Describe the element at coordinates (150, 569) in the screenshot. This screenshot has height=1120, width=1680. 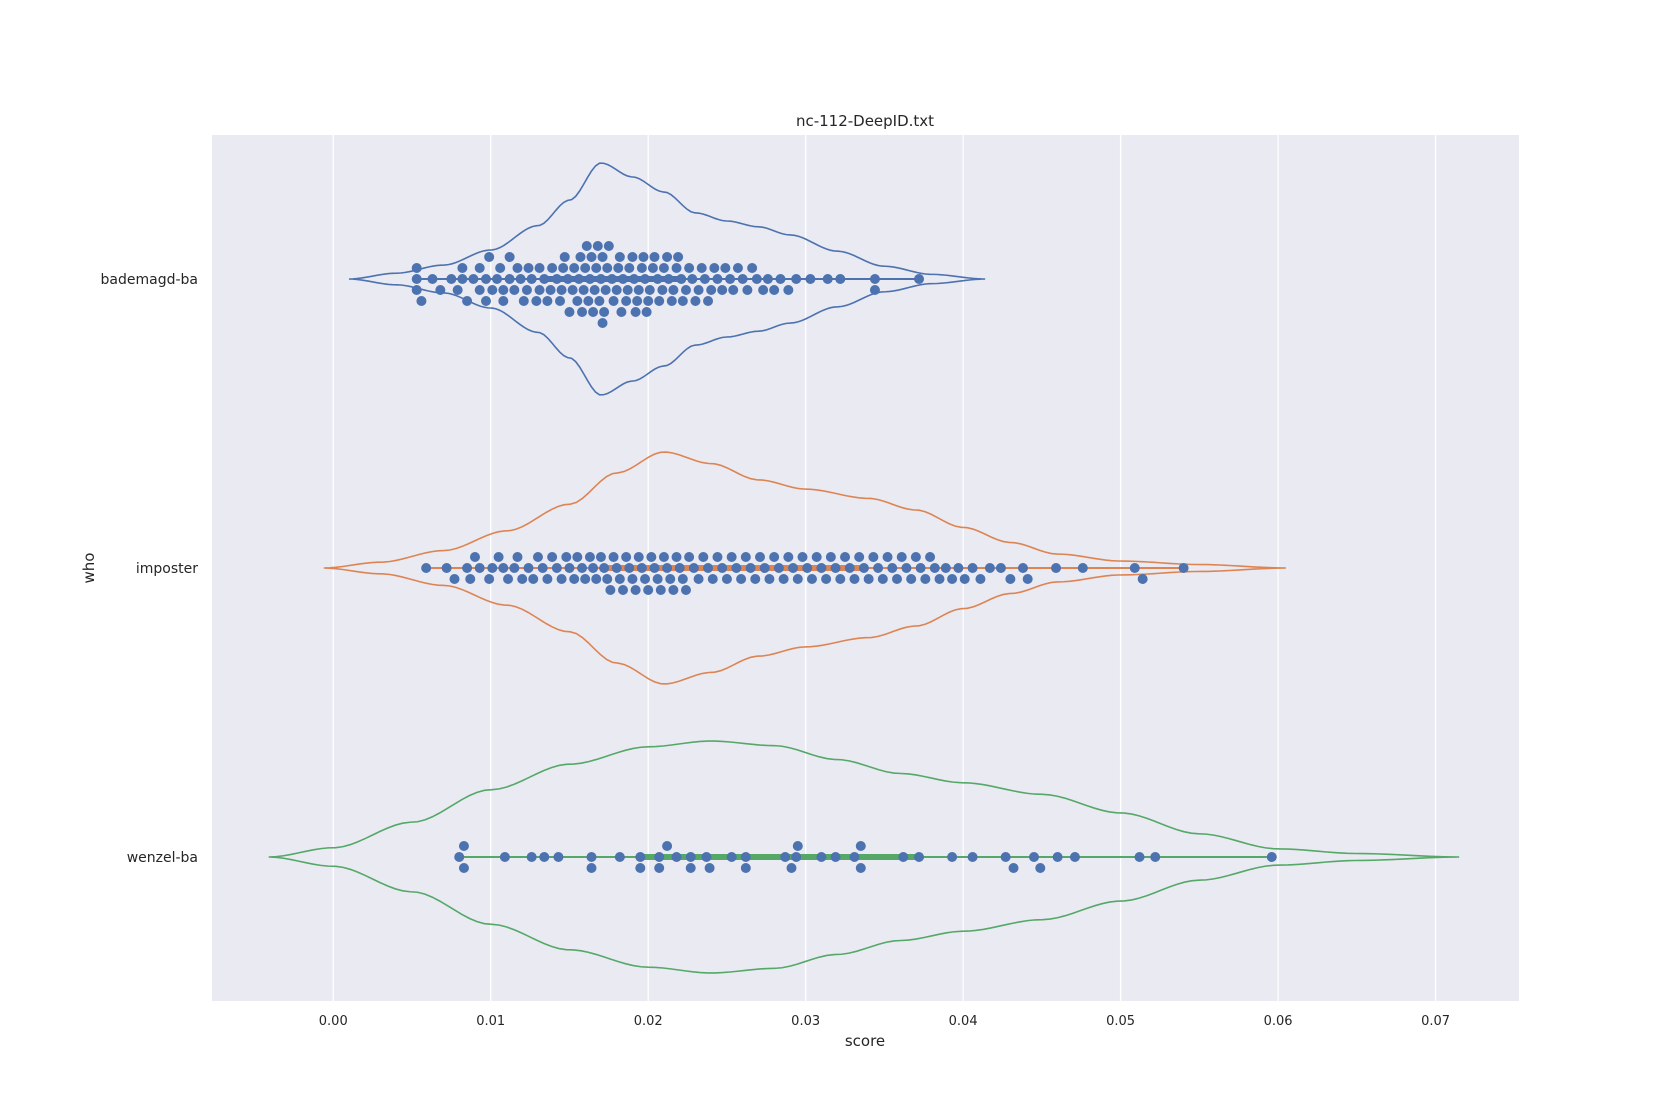
I see `category-labels: bademagd-ba imposter wenzel-ba` at that location.